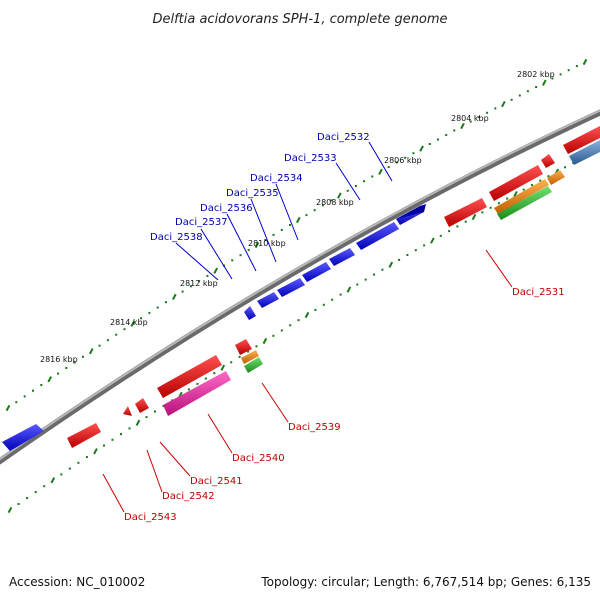 The image size is (600, 600). What do you see at coordinates (403, 160) in the screenshot?
I see `tick-label-2806: 2806 kbp` at bounding box center [403, 160].